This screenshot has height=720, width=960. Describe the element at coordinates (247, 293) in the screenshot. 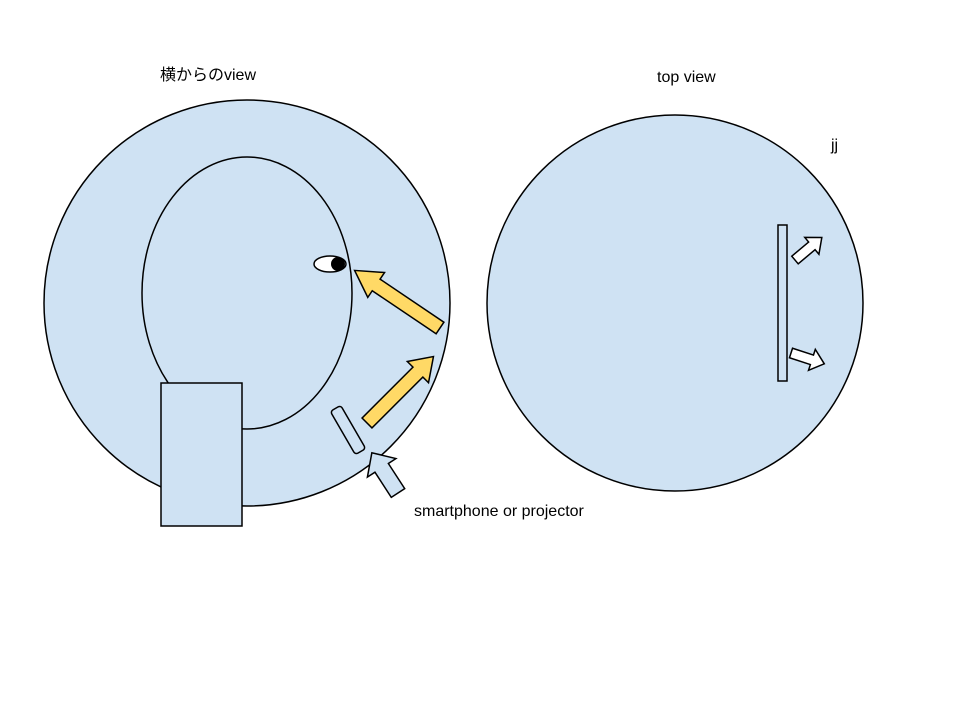

I see `person-head-outline` at that location.